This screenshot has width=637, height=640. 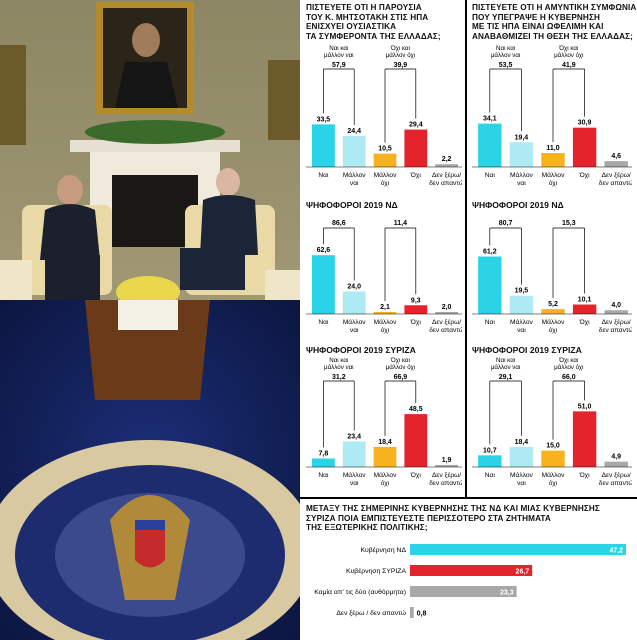 I want to click on data-label: 4,0, so click(x=616, y=305).